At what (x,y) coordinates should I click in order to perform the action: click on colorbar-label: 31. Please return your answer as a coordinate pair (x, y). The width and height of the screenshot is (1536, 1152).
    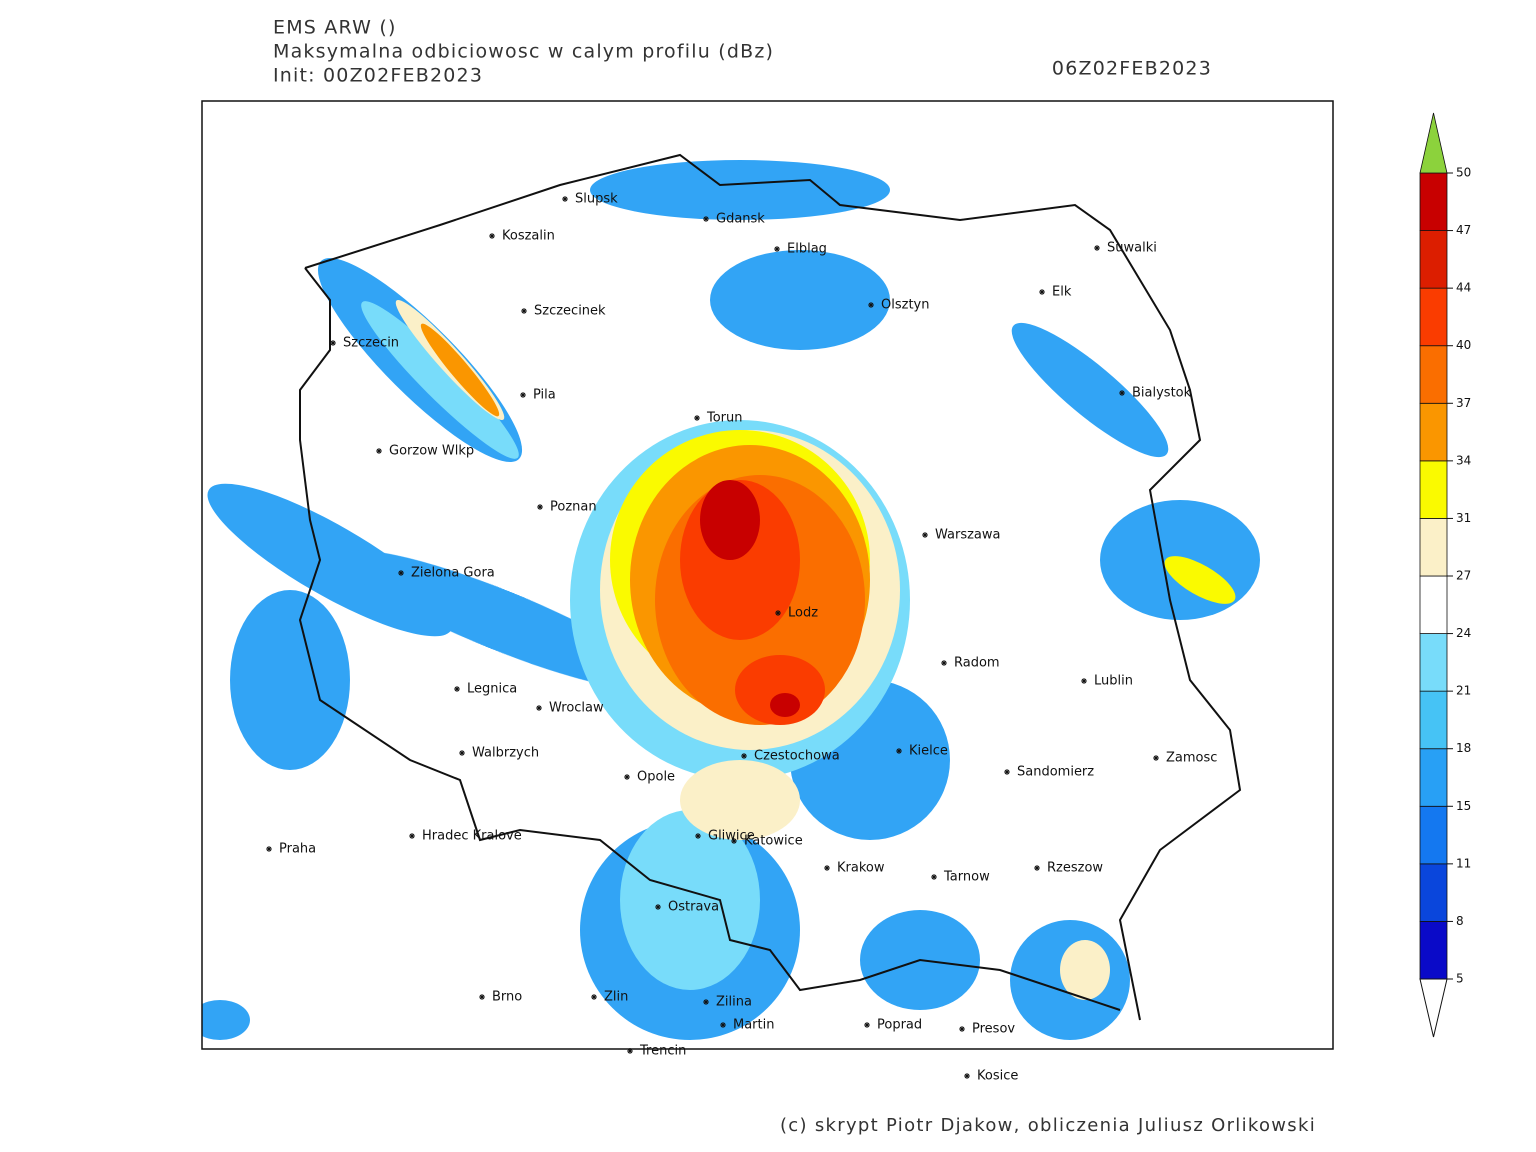
    Looking at the image, I should click on (1463, 518).